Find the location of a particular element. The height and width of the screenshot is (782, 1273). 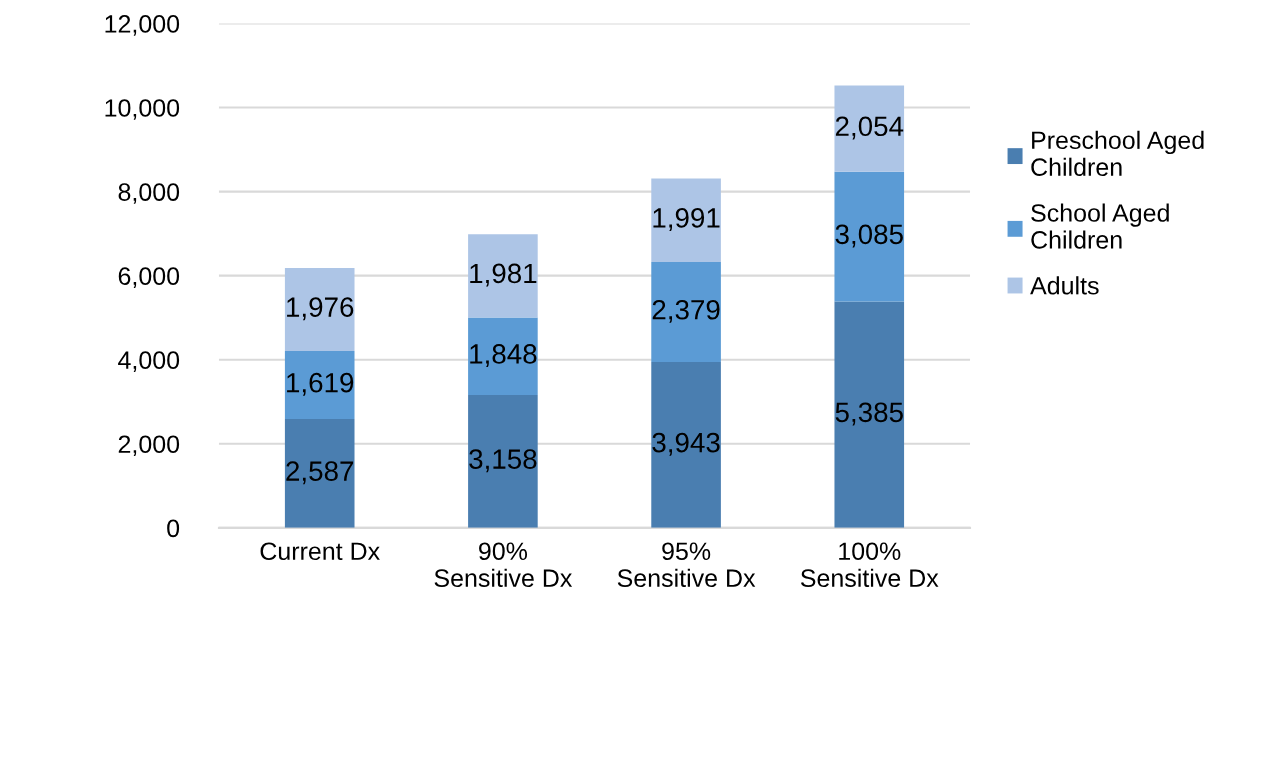

data-label: 3,158 is located at coordinates (503, 461).